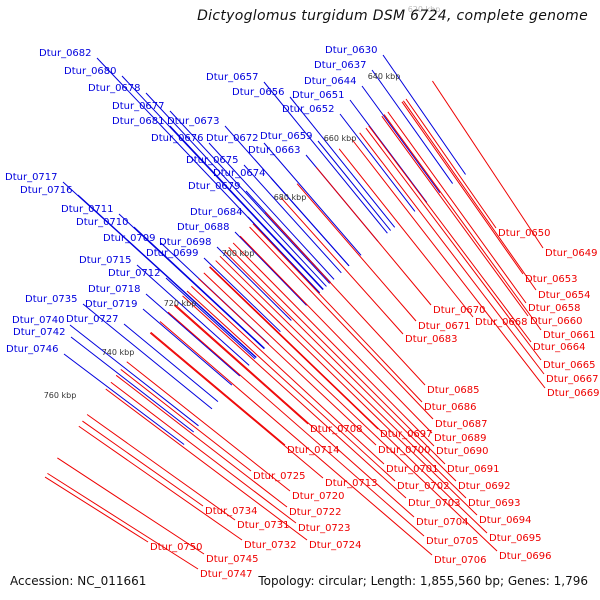  What do you see at coordinates (232, 559) in the screenshot?
I see `gene-label-reverse: Dtur_0745` at bounding box center [232, 559].